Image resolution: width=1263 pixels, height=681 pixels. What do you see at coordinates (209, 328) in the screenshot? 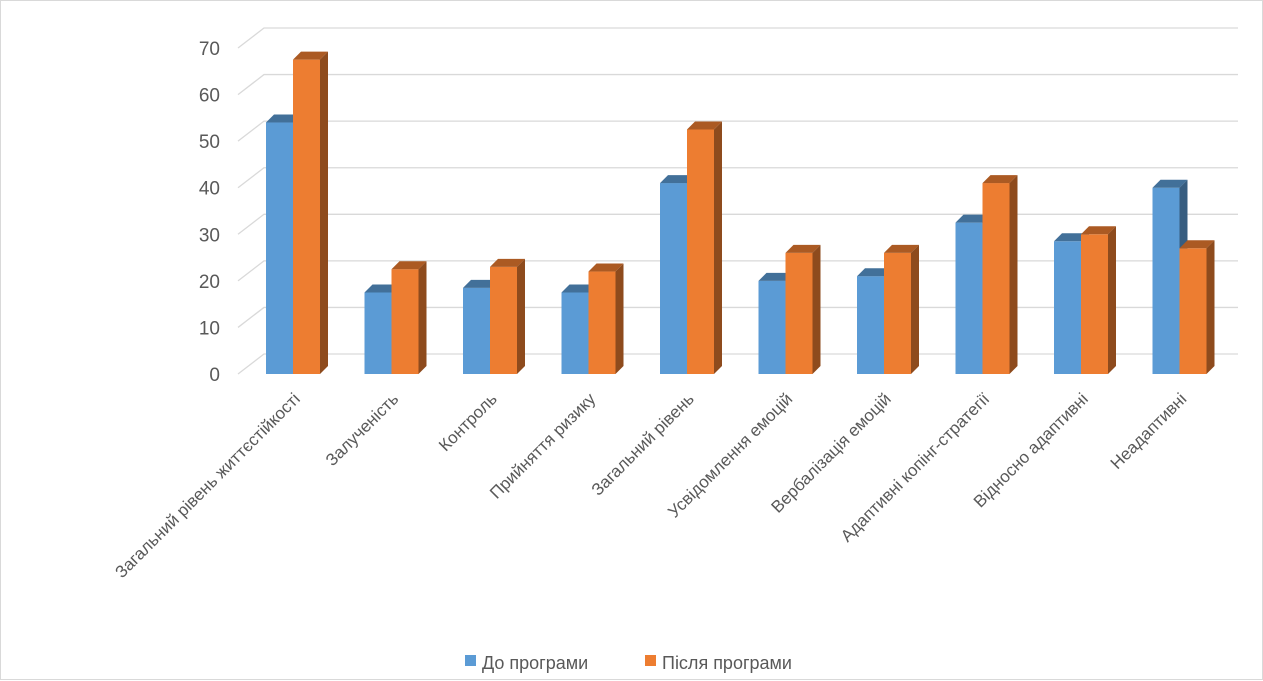
I see `y-tick-label: 10` at bounding box center [209, 328].